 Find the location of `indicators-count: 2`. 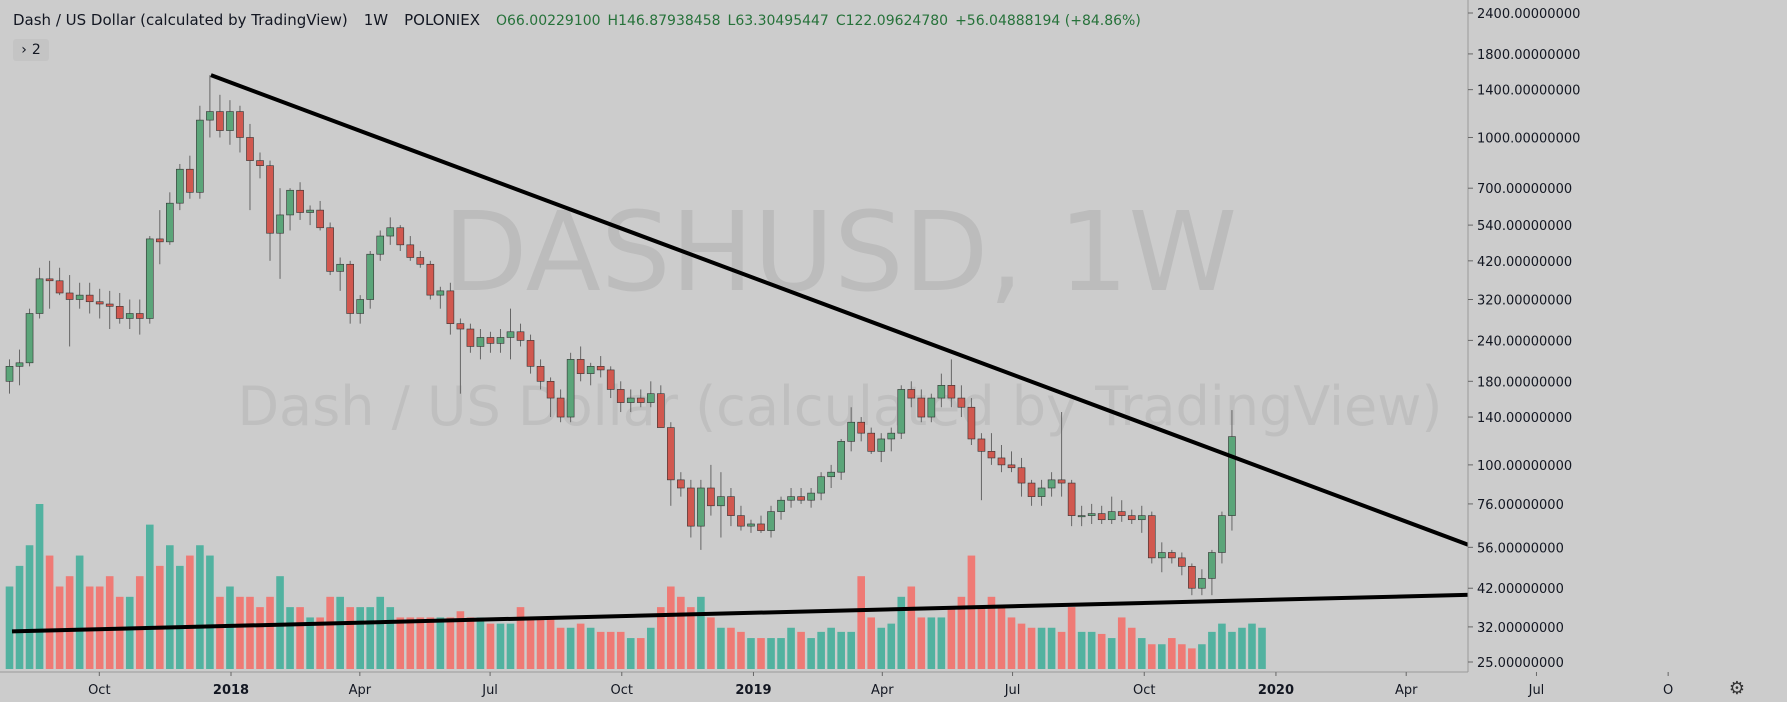

indicators-count: 2 is located at coordinates (36, 50).